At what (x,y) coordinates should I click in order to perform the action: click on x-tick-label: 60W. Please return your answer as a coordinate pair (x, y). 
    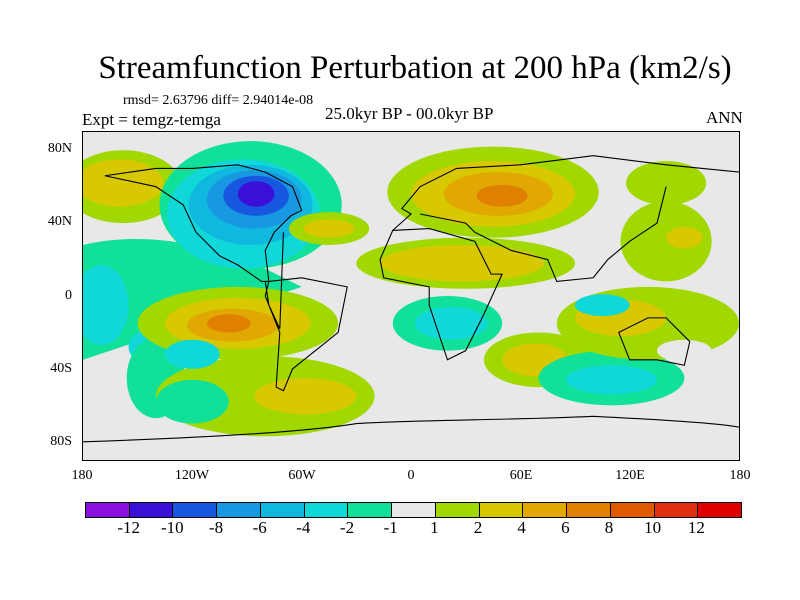
    Looking at the image, I should click on (302, 475).